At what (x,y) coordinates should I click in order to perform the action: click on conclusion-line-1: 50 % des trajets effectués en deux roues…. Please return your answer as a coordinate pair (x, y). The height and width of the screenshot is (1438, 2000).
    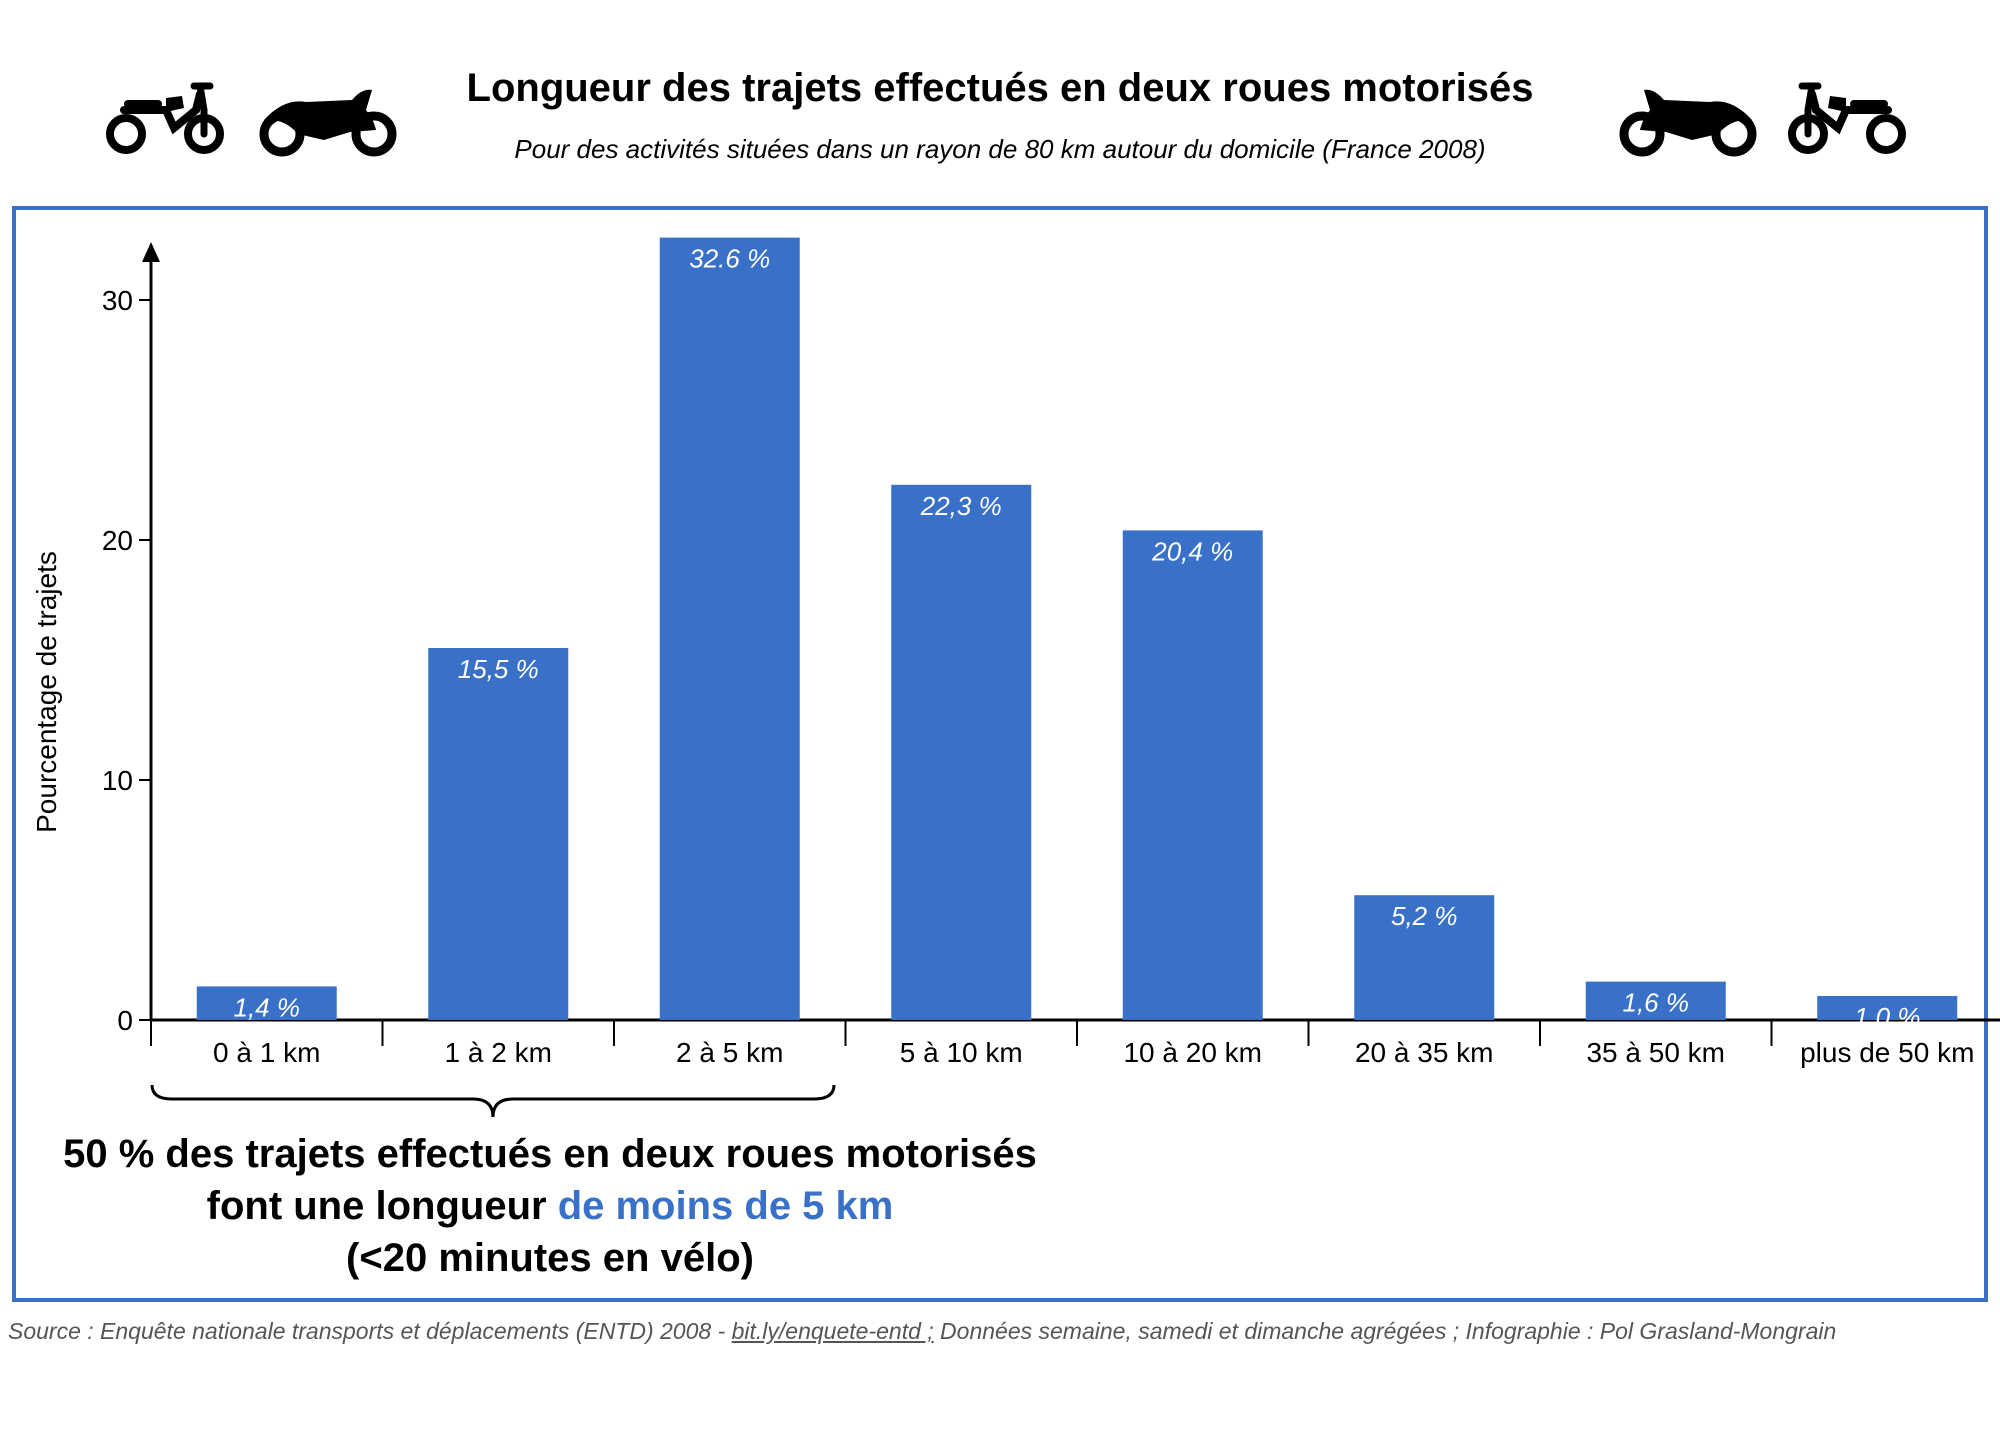
    Looking at the image, I should click on (550, 1154).